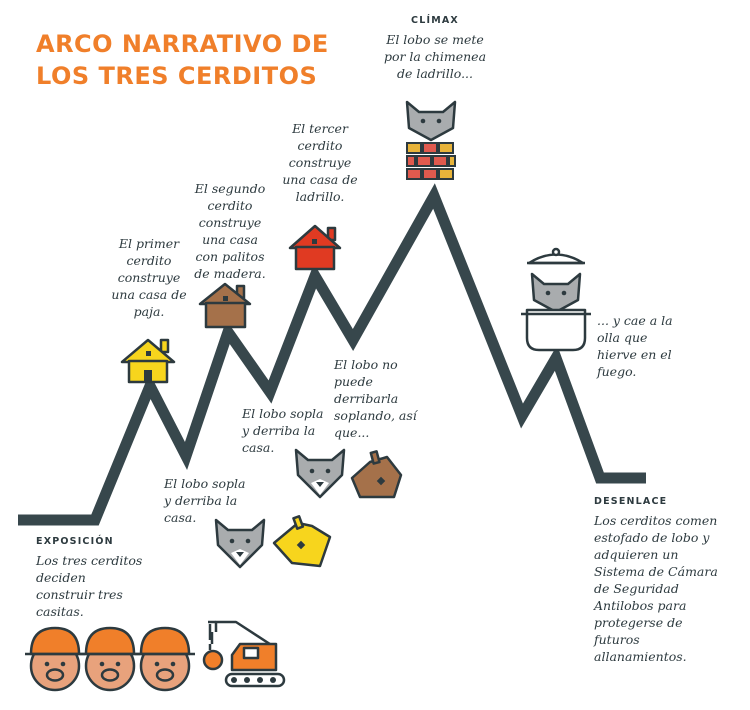 The width and height of the screenshot is (750, 710). I want to click on exposicion-label: EXPOSICIÓN, so click(75, 541).